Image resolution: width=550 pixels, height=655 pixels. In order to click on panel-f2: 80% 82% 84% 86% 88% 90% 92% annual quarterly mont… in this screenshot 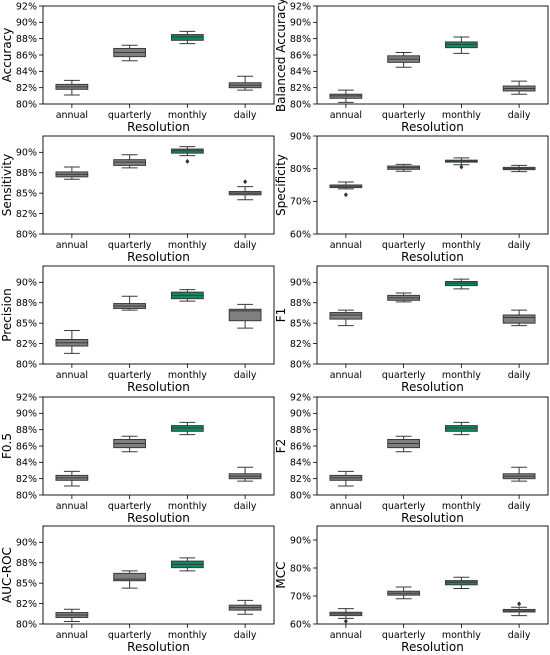, I will do `click(411, 458)`.